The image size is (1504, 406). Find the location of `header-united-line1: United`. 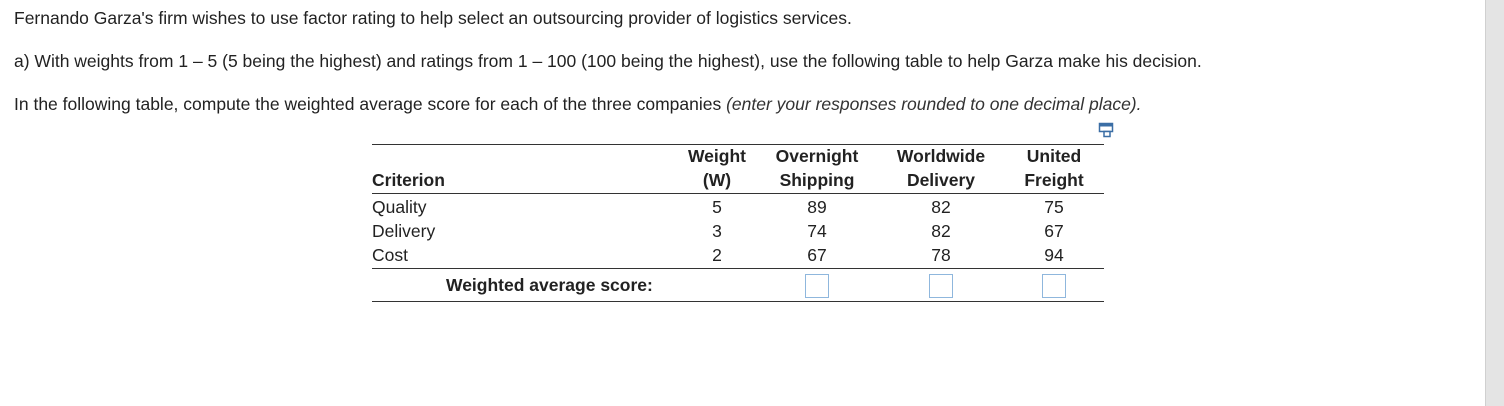

header-united-line1: United is located at coordinates (1054, 156).